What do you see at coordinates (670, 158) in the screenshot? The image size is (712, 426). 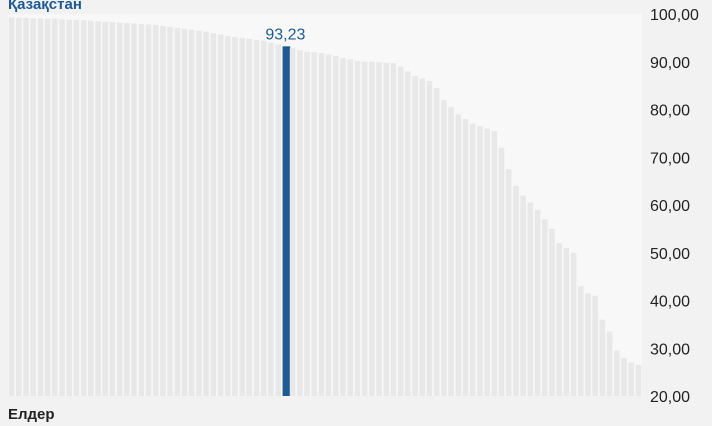 I see `y-tick-label: 70,00` at bounding box center [670, 158].